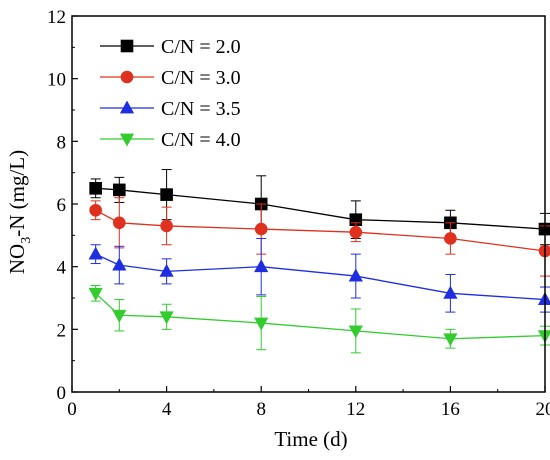 The width and height of the screenshot is (550, 460). I want to click on legend-label: C/N = 3.0, so click(201, 78).